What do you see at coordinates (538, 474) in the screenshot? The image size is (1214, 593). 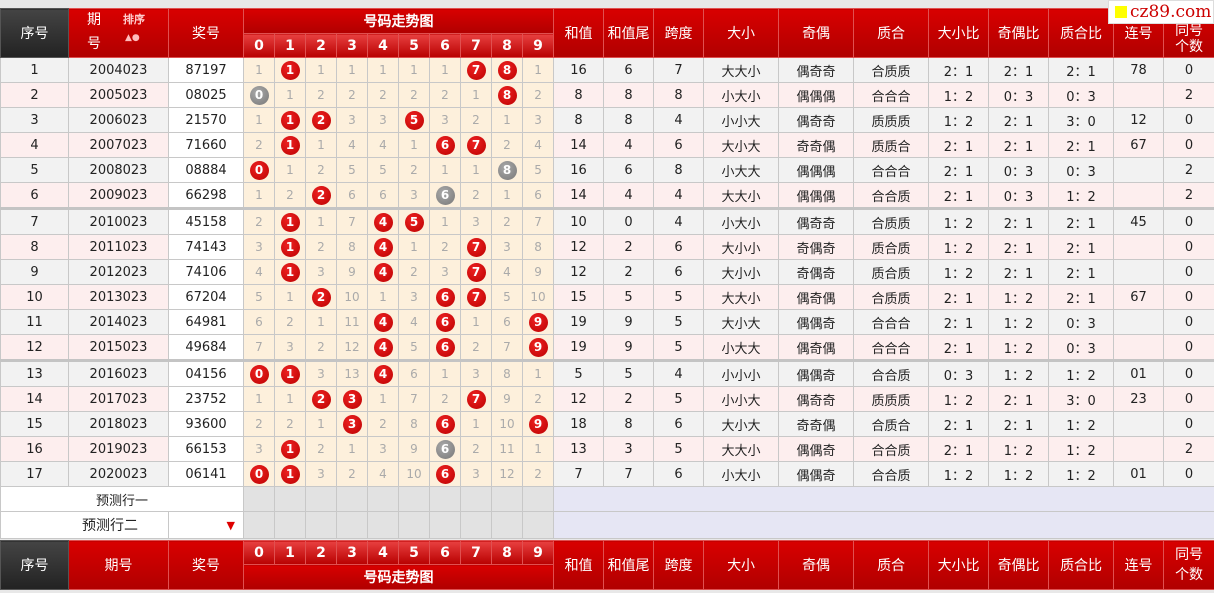 I see `trend-cell-9: 2` at bounding box center [538, 474].